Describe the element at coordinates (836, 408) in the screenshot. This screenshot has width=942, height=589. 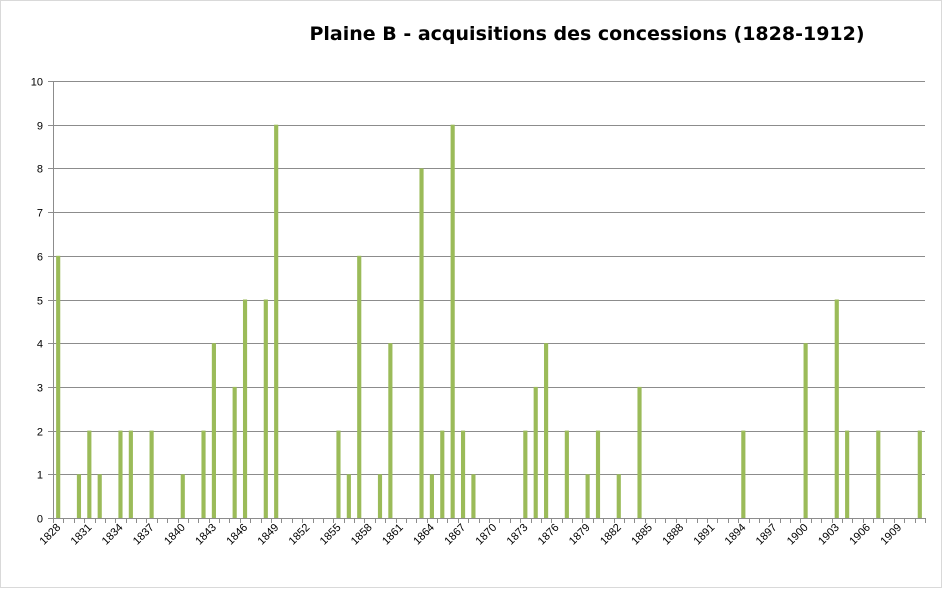
I see `bar-1904` at that location.